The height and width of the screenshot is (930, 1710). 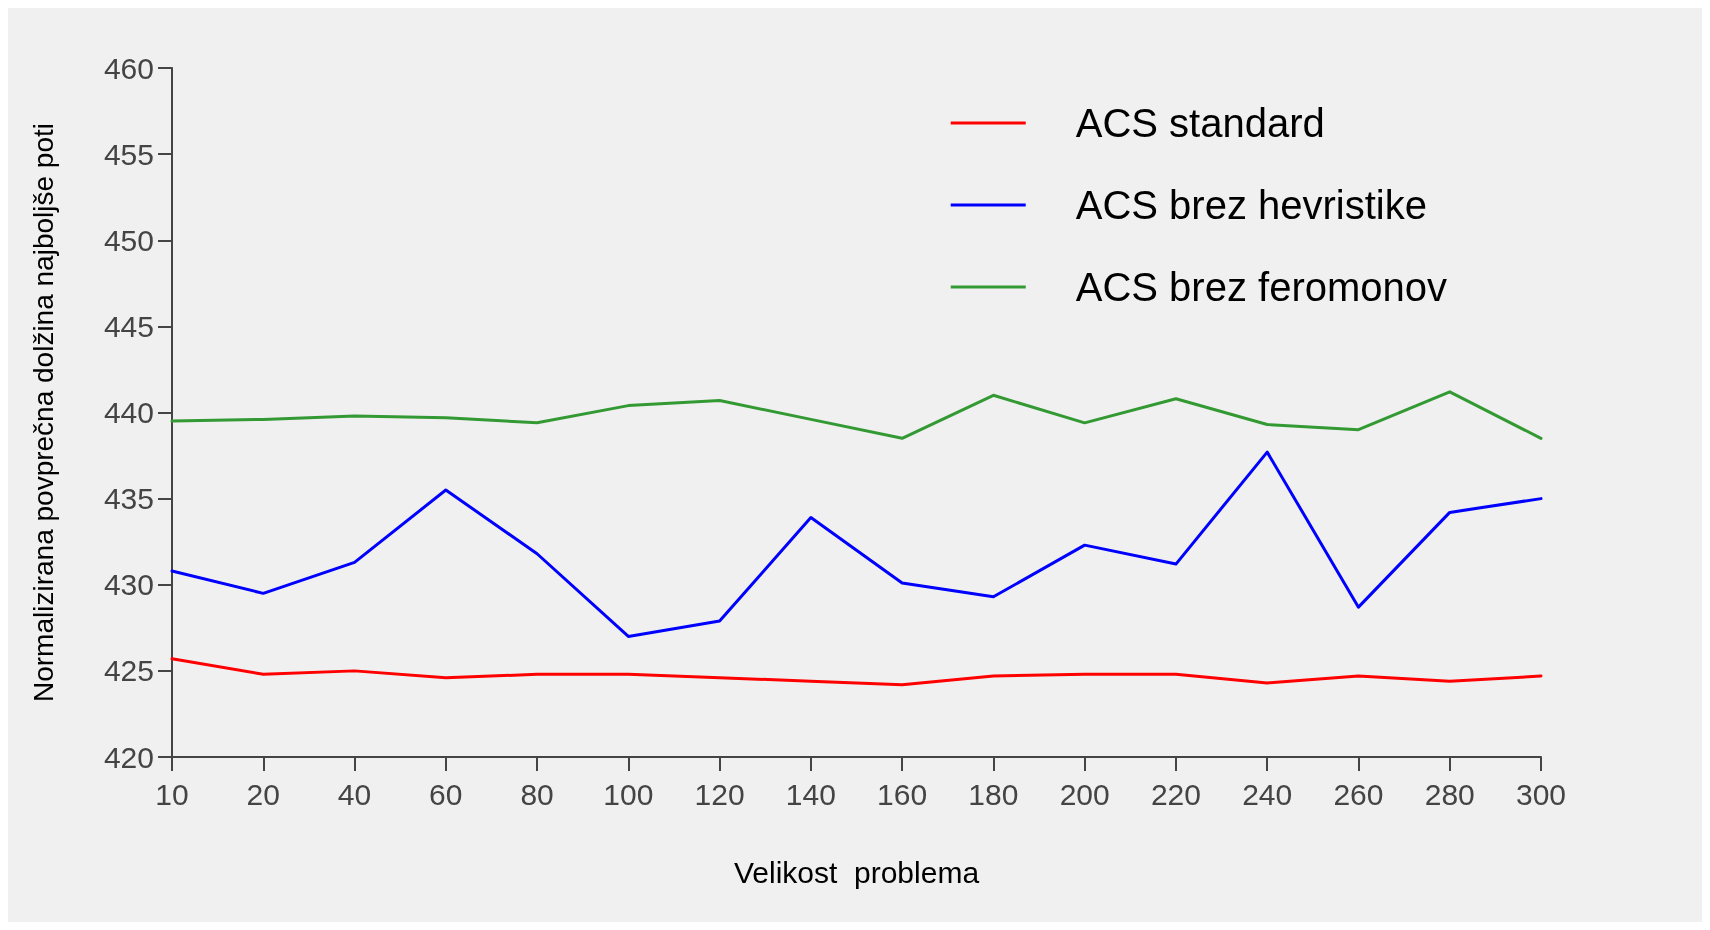 I want to click on x-tick-label: 240, so click(x=1267, y=794).